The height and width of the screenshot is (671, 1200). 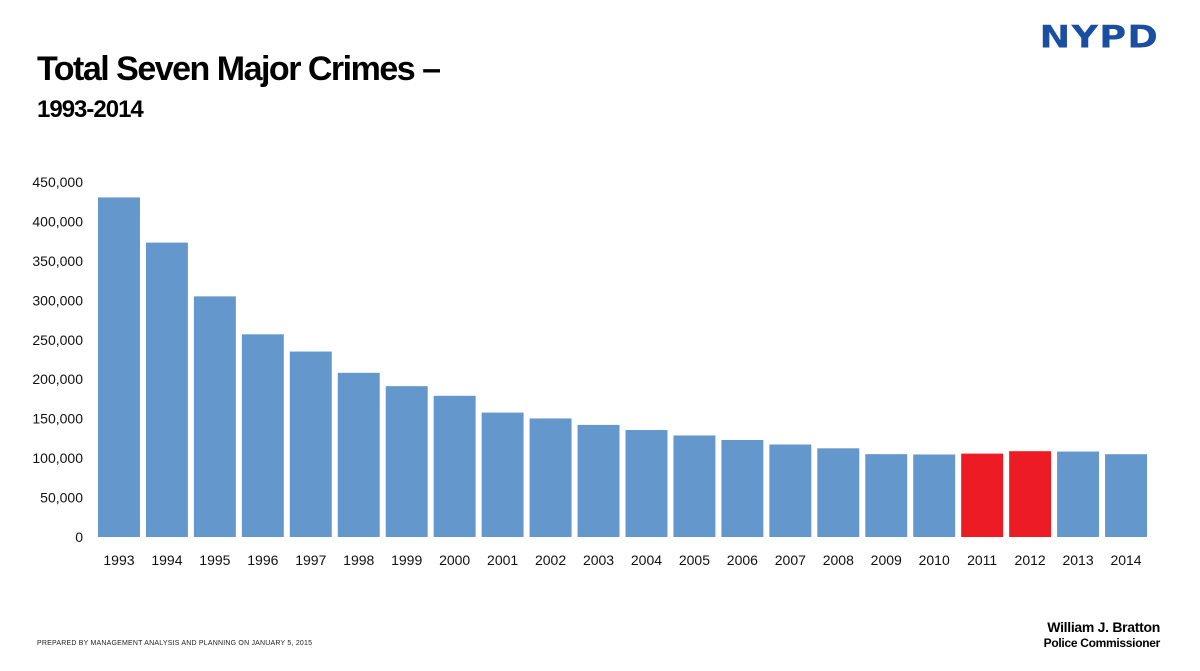 I want to click on bar-2011, so click(x=982, y=495).